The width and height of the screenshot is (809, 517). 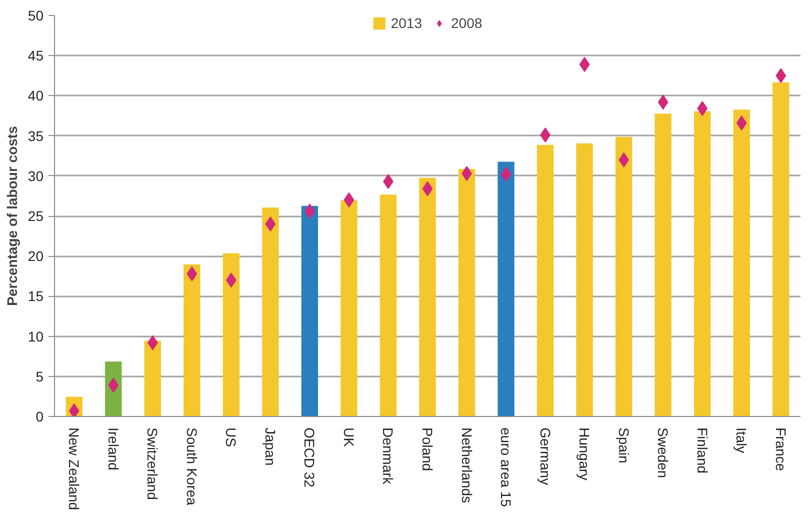 I want to click on y-tick-label: 45, so click(x=36, y=56).